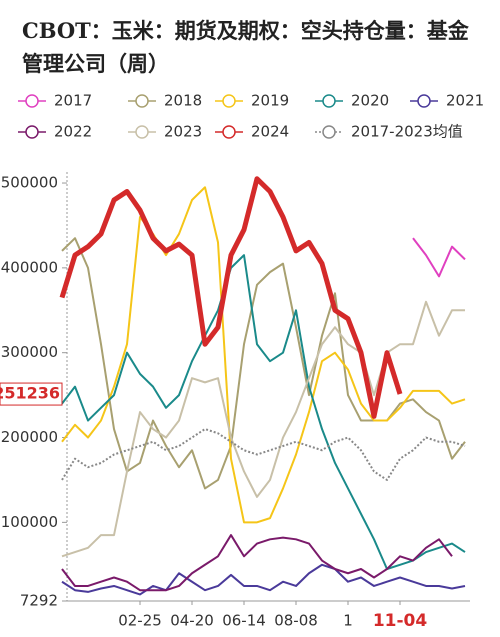  Describe the element at coordinates (465, 101) in the screenshot. I see `legend-label: 2021` at that location.